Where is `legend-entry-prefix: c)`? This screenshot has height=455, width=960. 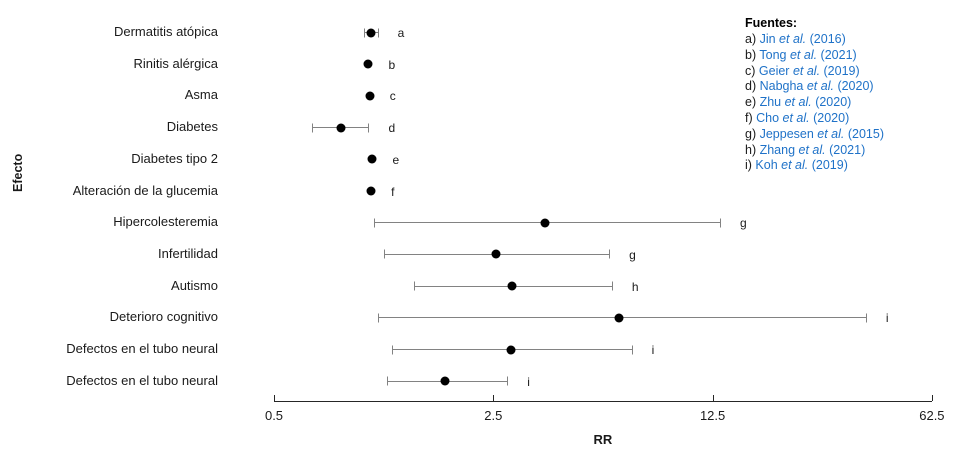 legend-entry-prefix: c) is located at coordinates (752, 70).